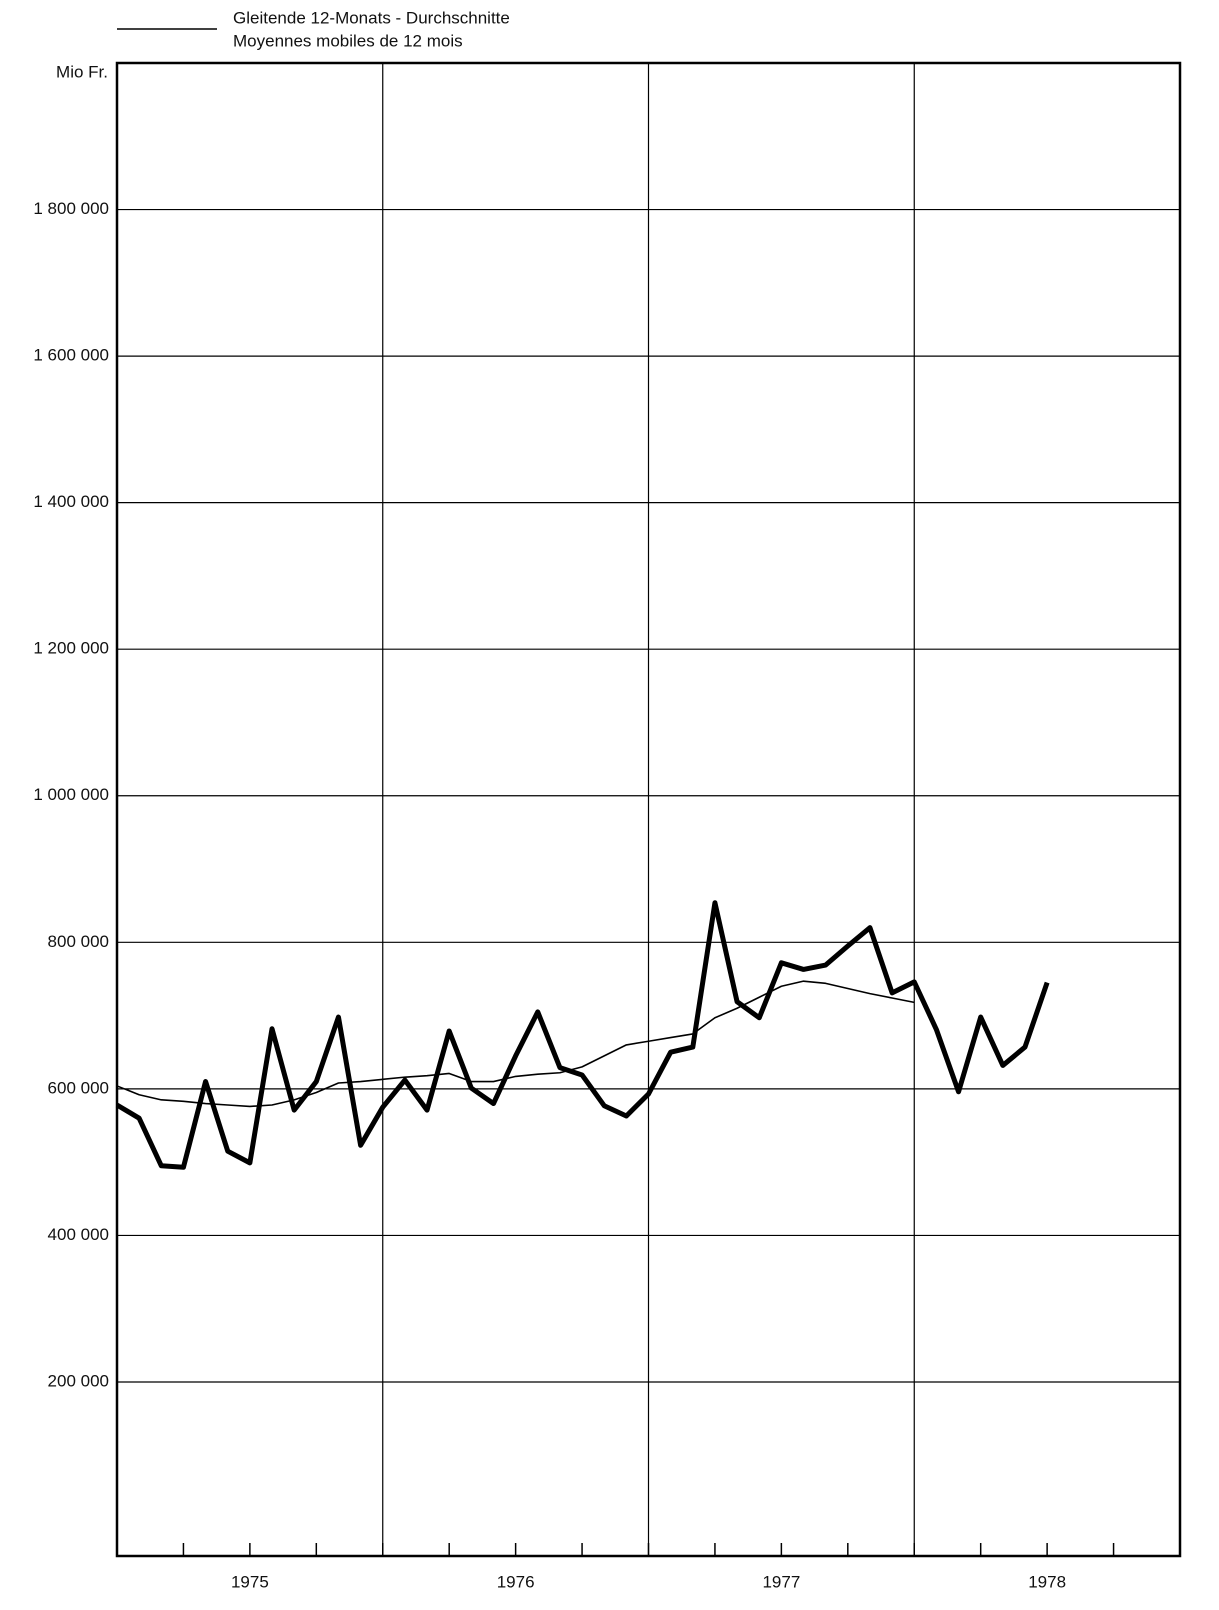 The image size is (1219, 1610). I want to click on y-tick-label: 400 000, so click(78, 1234).